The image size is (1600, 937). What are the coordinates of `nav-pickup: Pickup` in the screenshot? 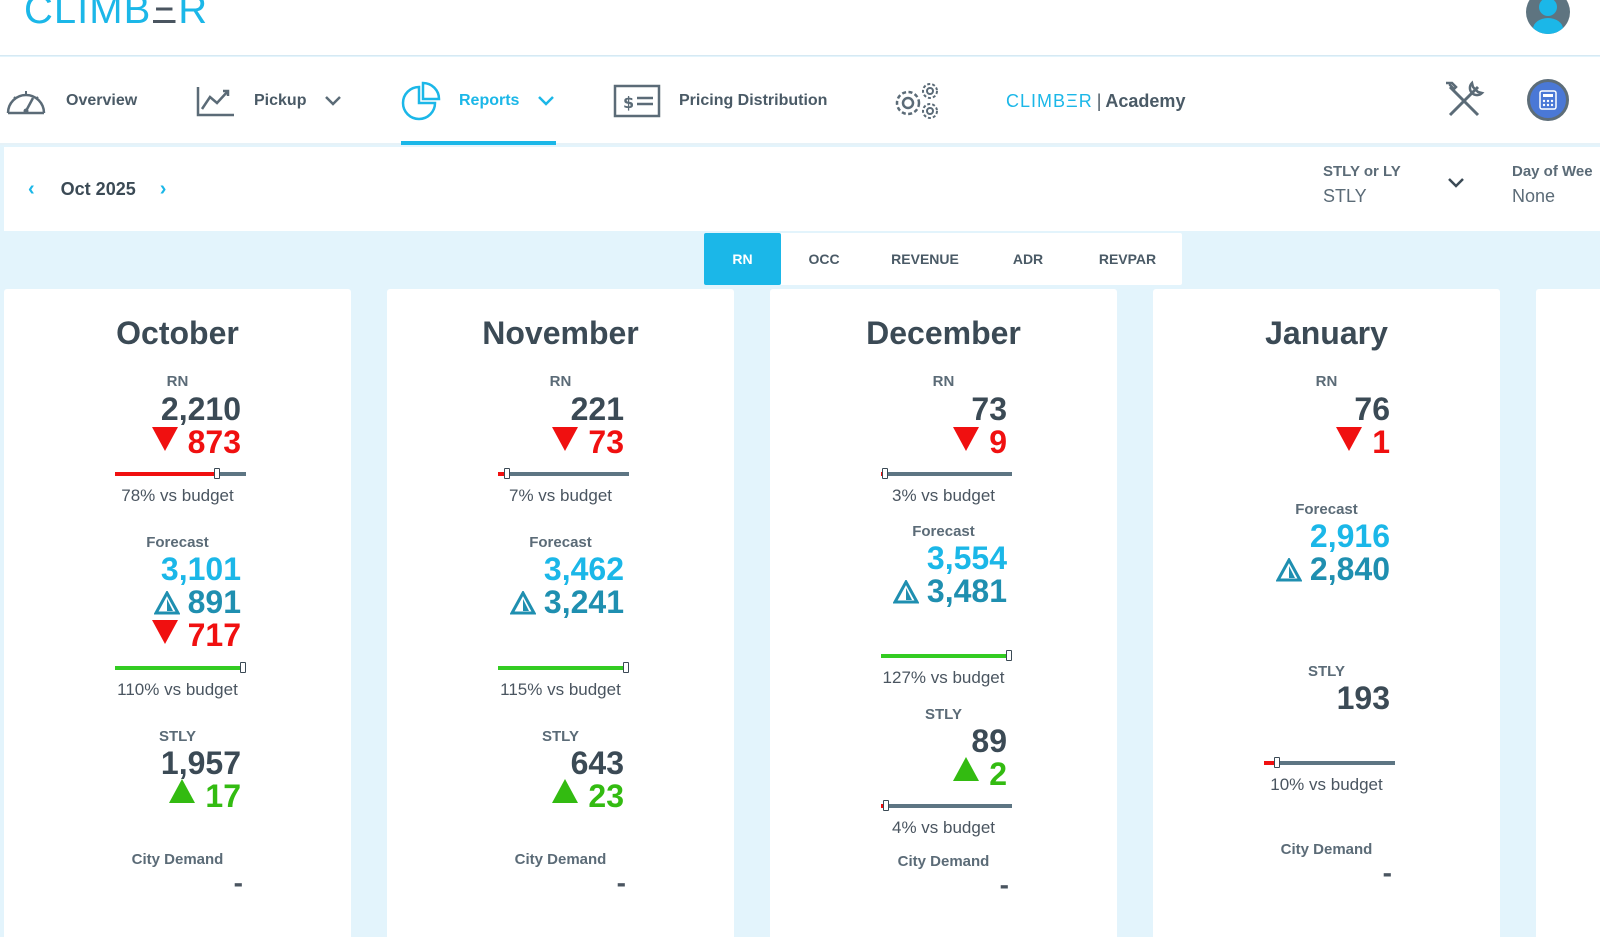 It's located at (269, 101).